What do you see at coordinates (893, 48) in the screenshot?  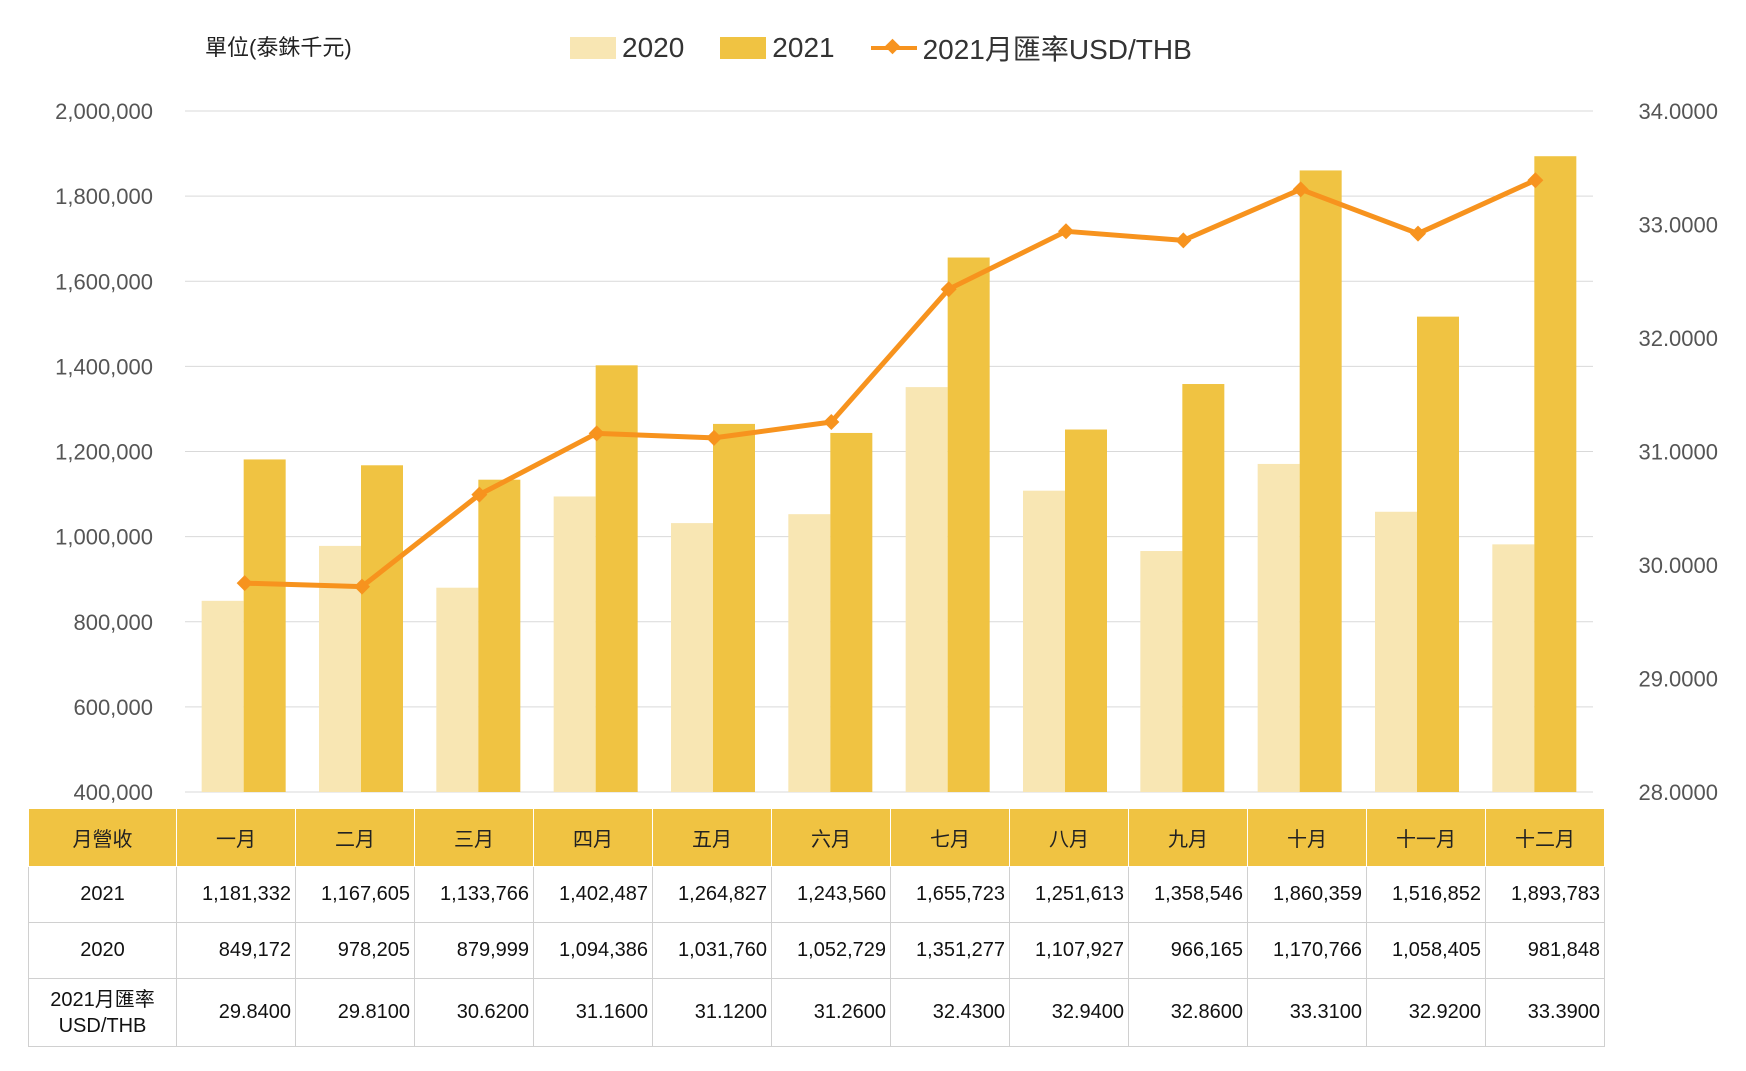 I see `legend-swatch-rate` at bounding box center [893, 48].